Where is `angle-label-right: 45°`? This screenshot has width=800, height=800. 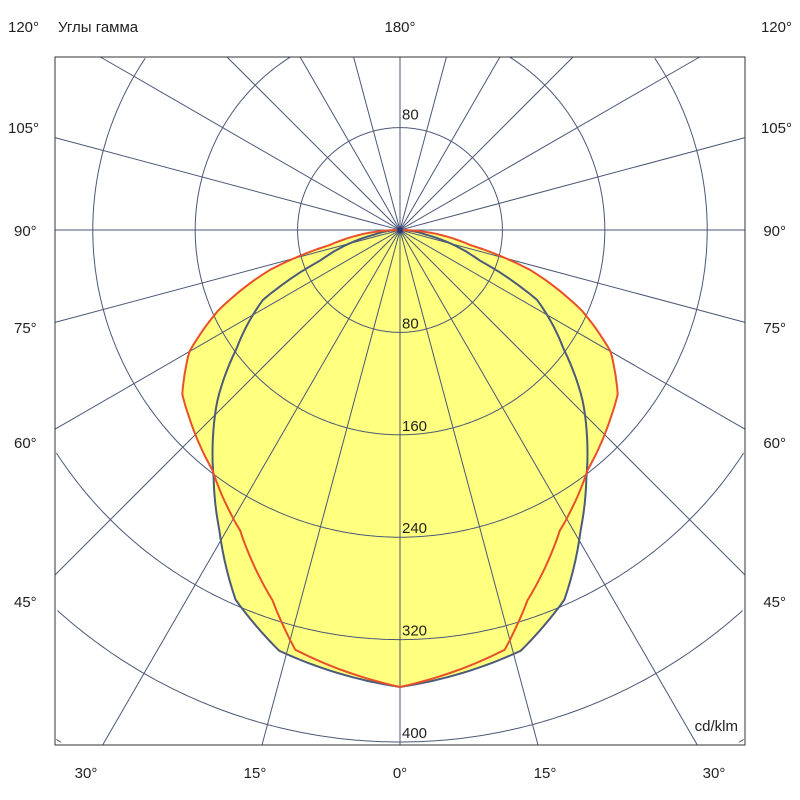 angle-label-right: 45° is located at coordinates (774, 602).